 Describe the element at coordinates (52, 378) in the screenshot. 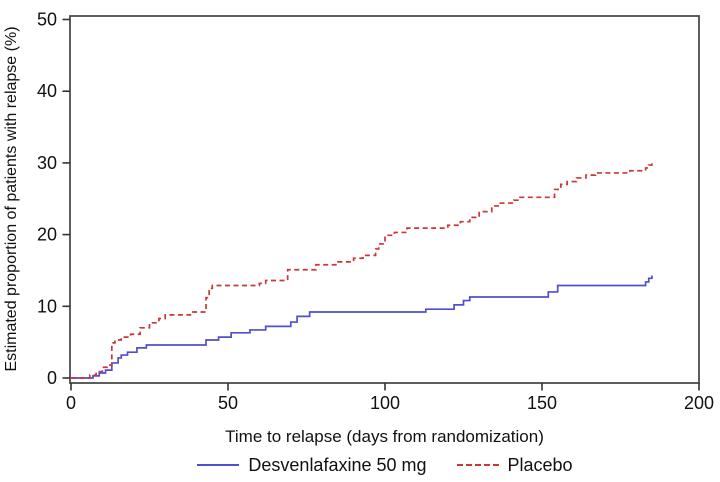

I see `y-tick-label: 0` at that location.